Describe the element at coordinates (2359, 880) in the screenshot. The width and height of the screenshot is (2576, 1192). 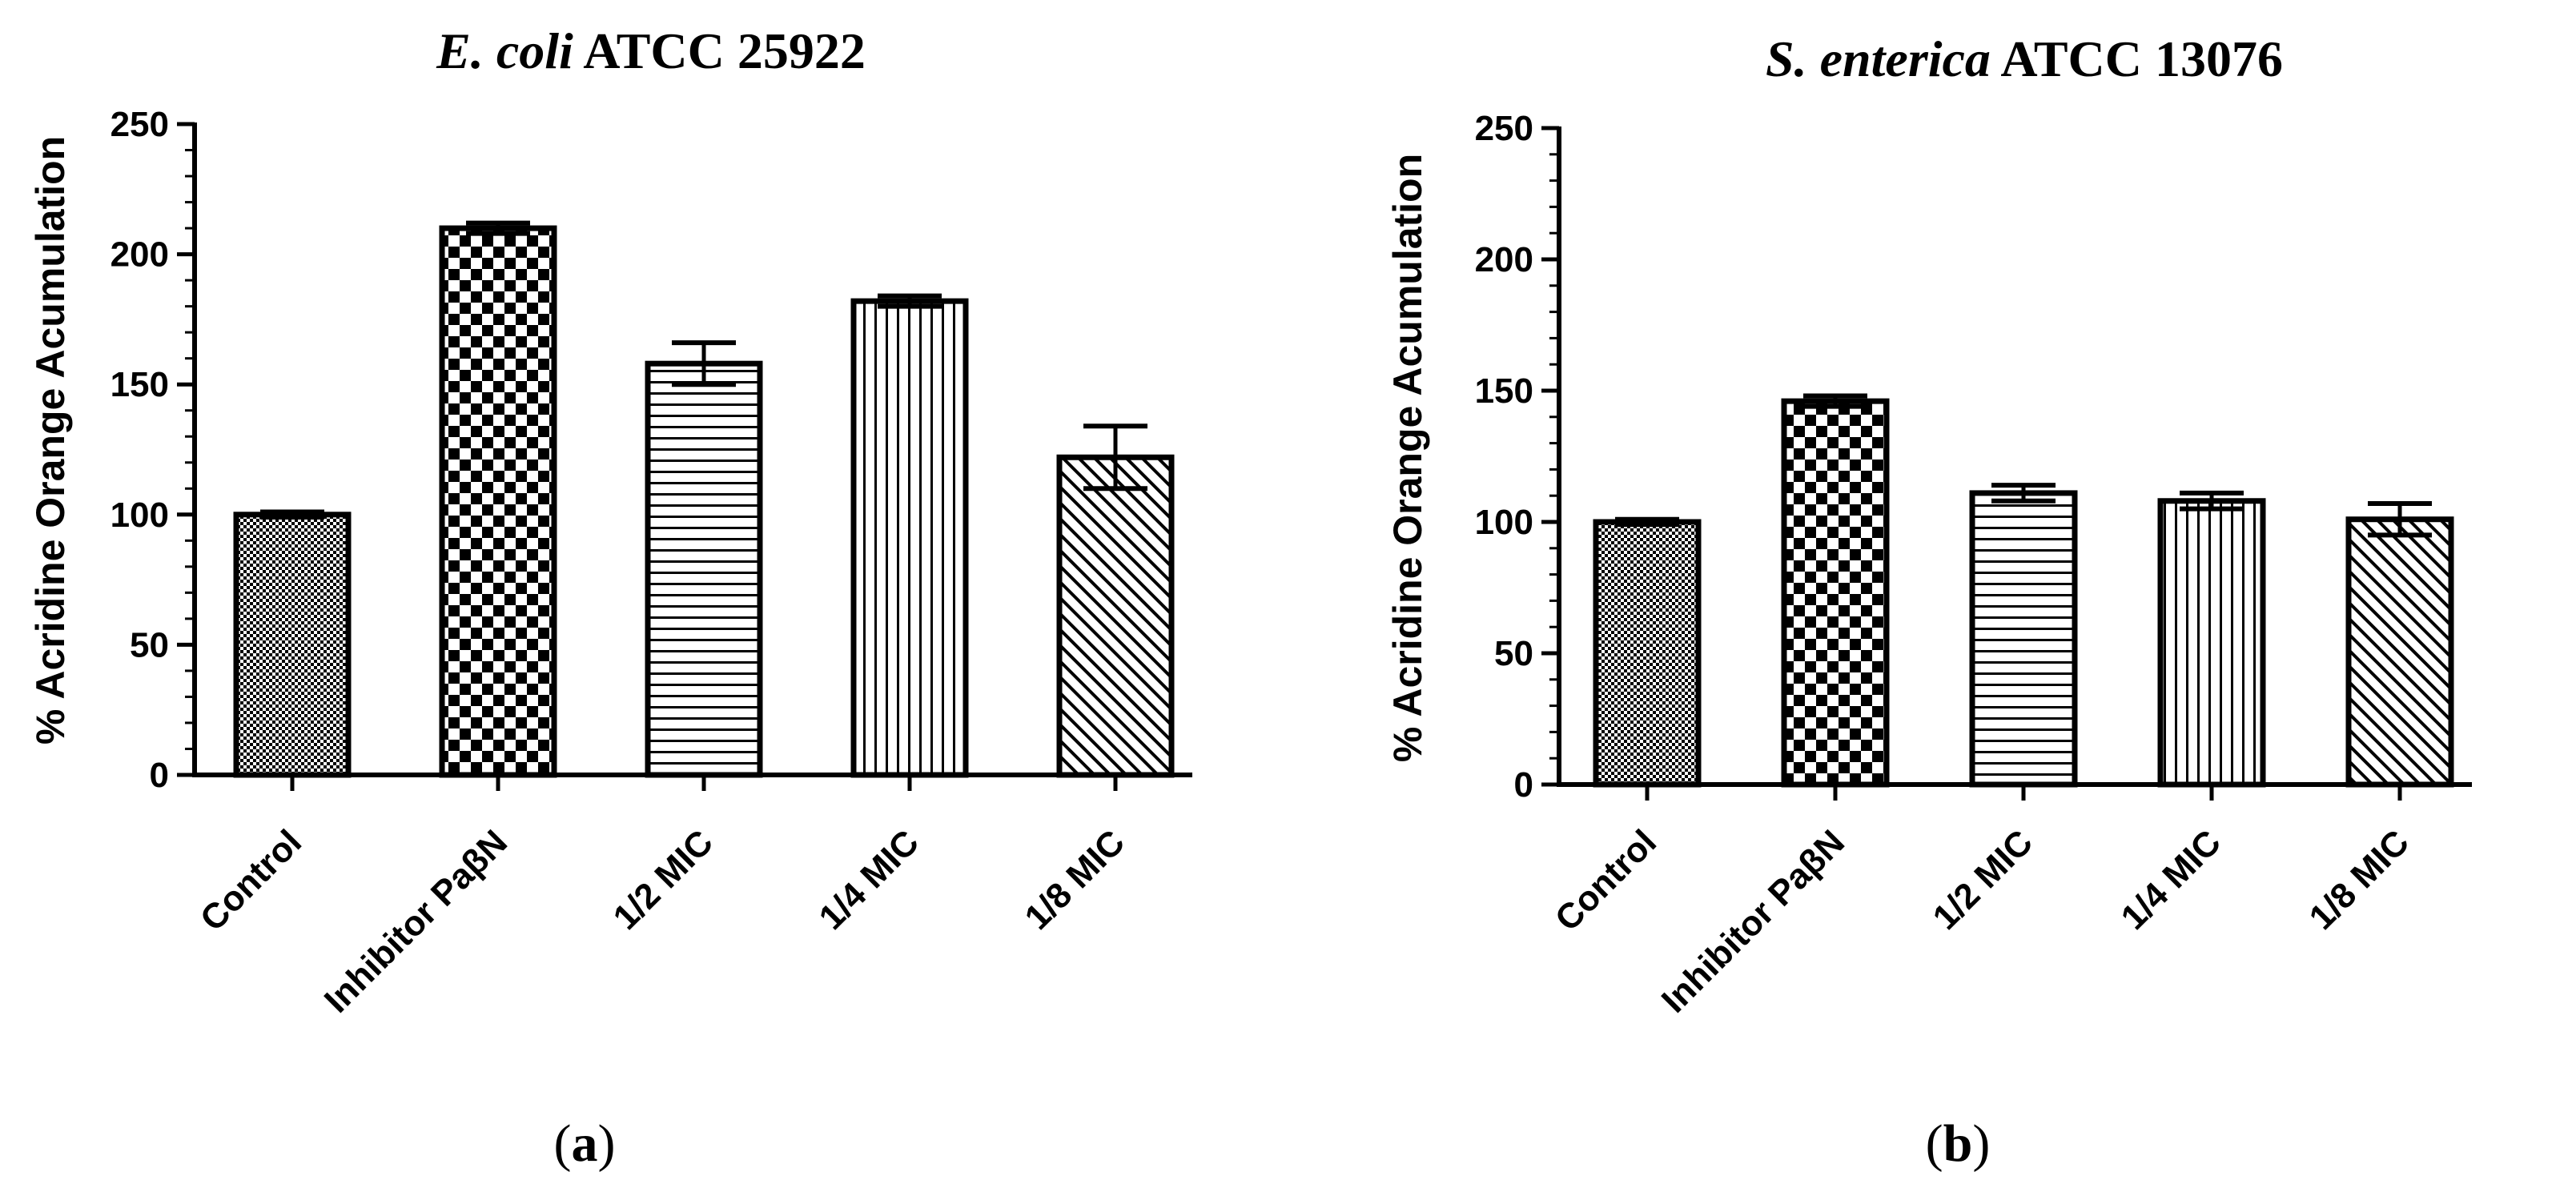
I see `x-category-label-b-5: 1/8 MIC` at that location.